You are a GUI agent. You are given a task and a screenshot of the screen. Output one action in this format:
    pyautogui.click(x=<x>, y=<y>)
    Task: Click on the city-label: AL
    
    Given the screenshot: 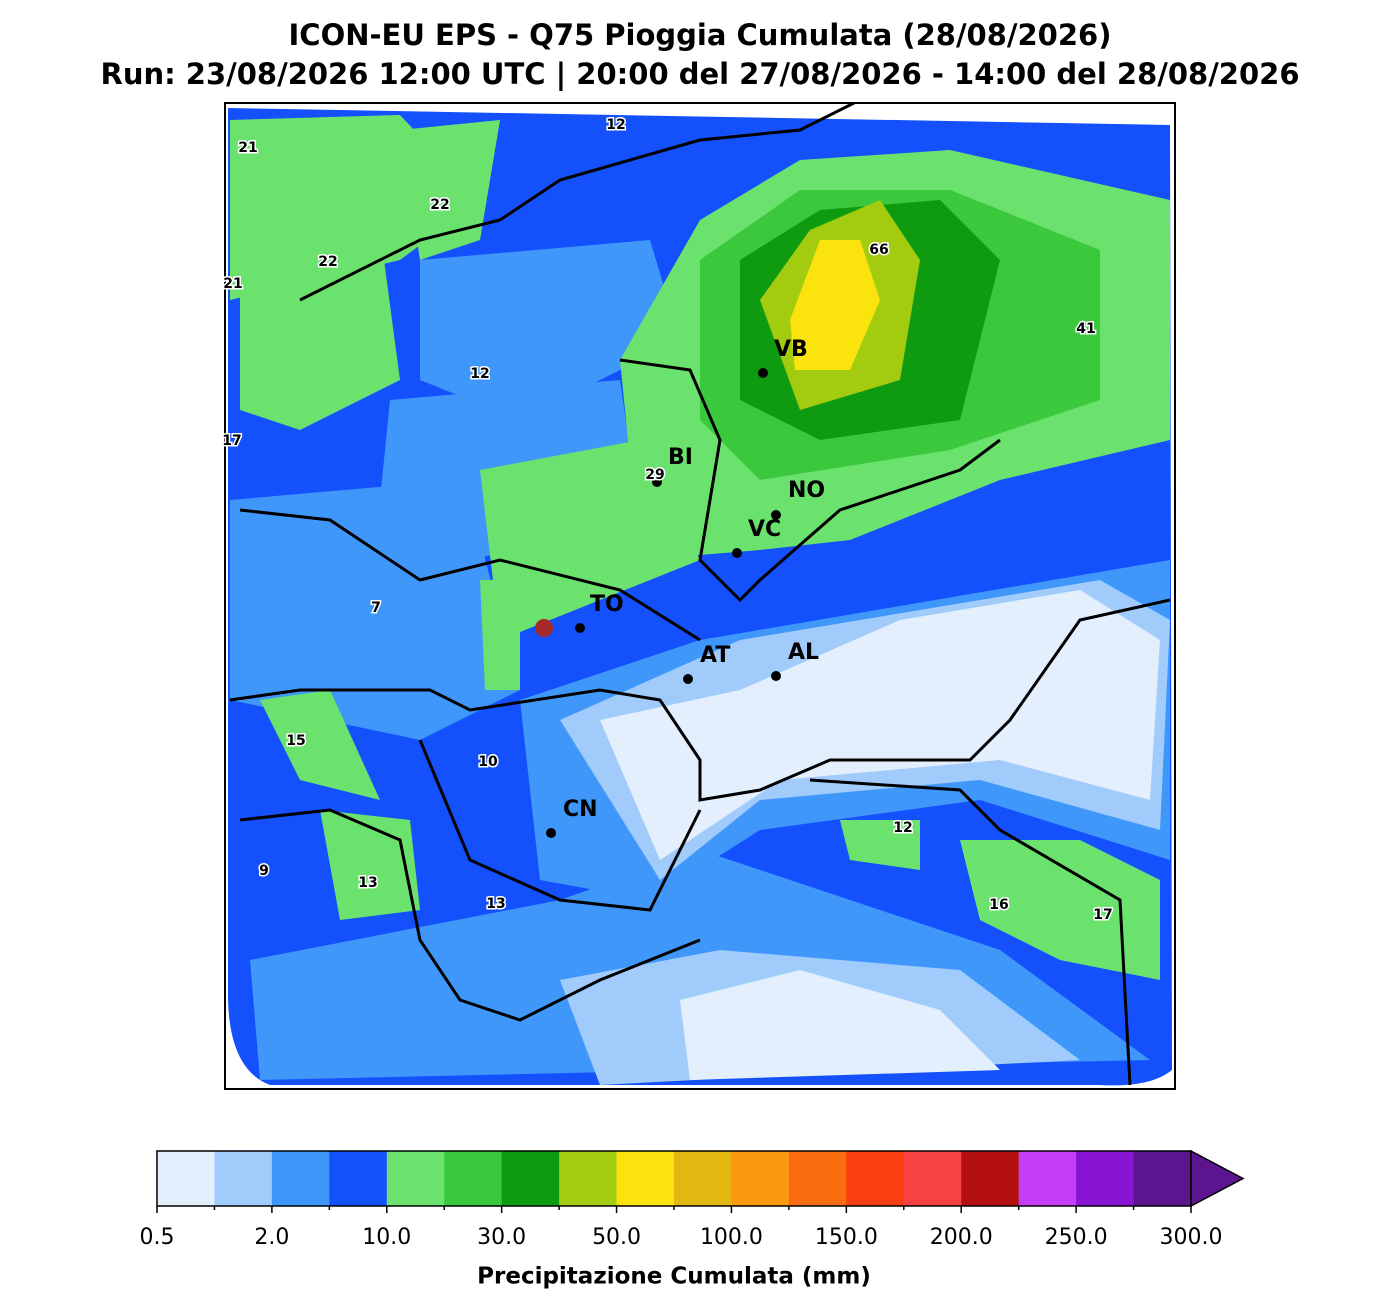 What is the action you would take?
    pyautogui.click(x=803, y=652)
    